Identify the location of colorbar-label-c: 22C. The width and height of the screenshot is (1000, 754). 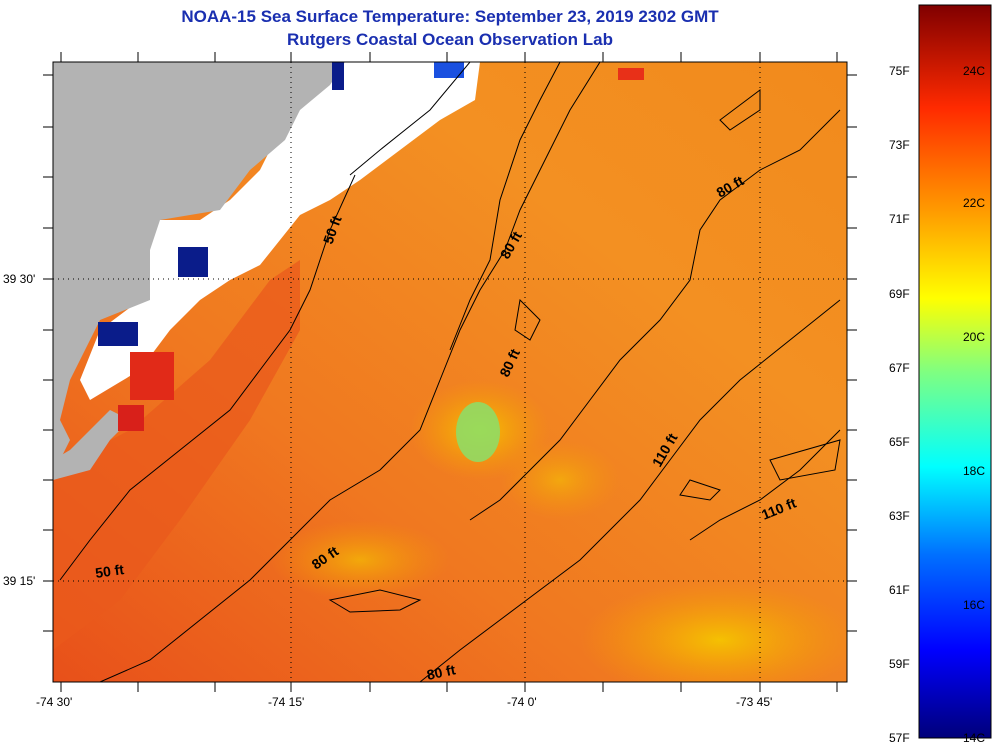
(974, 203).